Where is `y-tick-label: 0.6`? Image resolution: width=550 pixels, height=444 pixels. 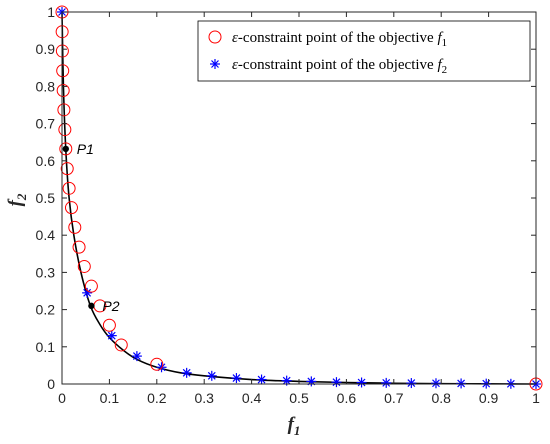
y-tick-label: 0.6 is located at coordinates (46, 161).